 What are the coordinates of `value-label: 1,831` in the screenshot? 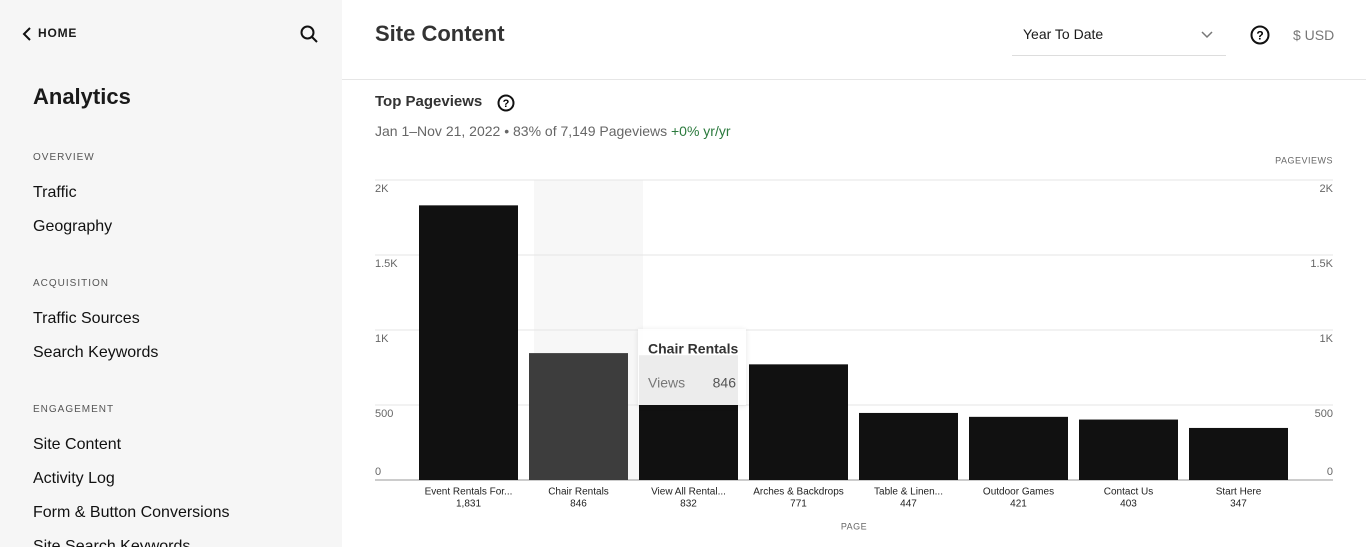 It's located at (468, 504).